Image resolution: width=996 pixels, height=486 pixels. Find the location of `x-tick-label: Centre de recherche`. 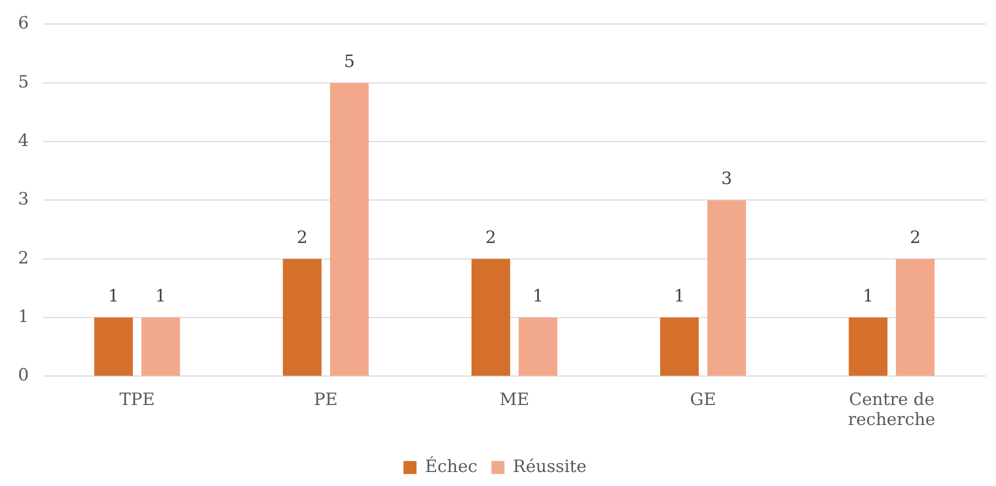

x-tick-label: Centre de recherche is located at coordinates (892, 410).